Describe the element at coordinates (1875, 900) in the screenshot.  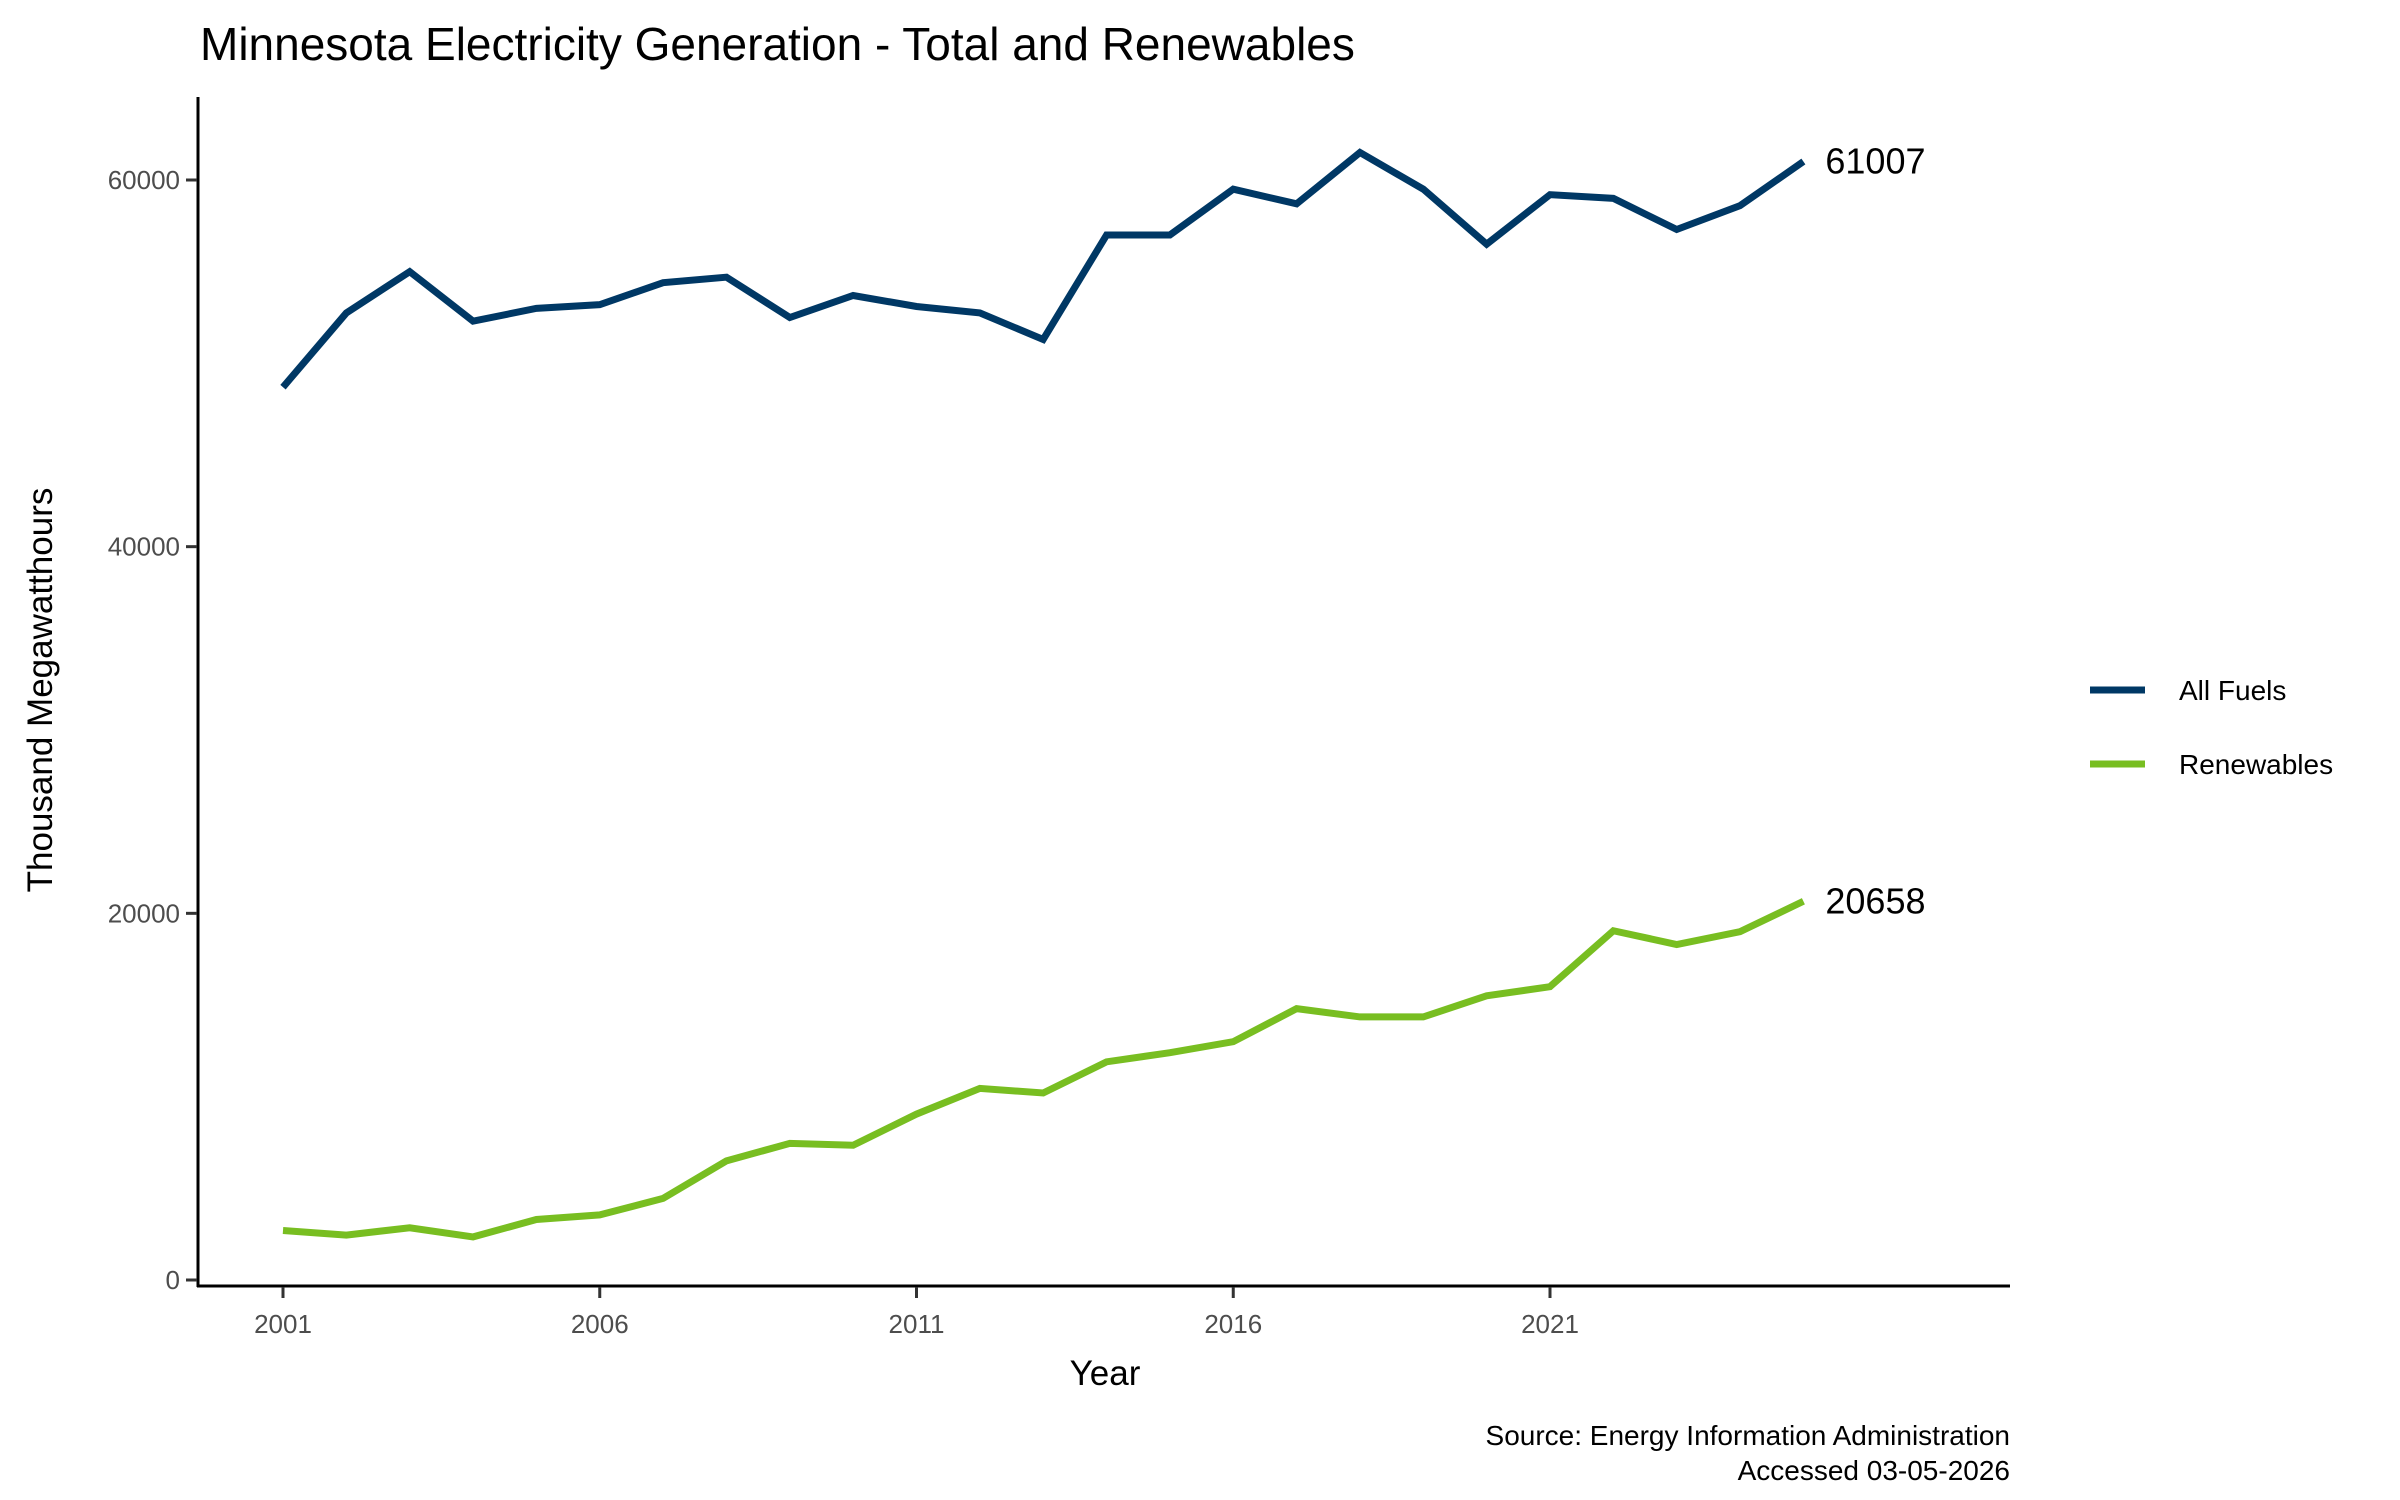
I see `end-label-renewables: 20658` at that location.